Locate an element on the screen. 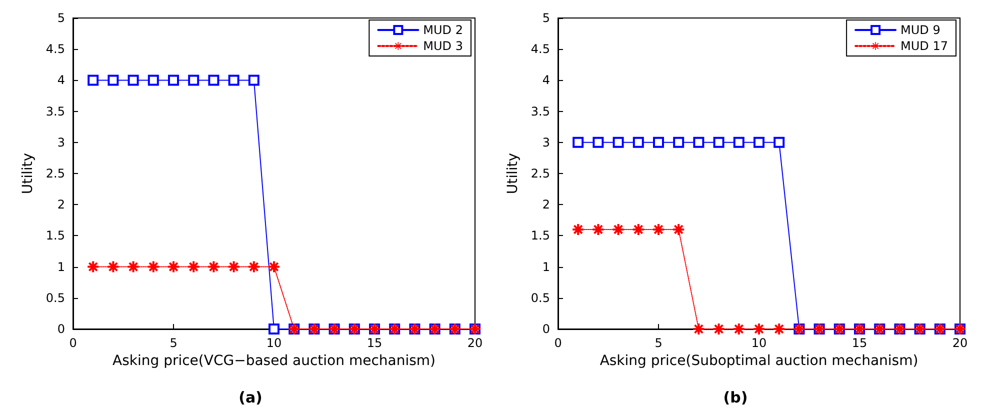 This screenshot has height=419, width=986. legend-label: MUD 9 is located at coordinates (920, 30).